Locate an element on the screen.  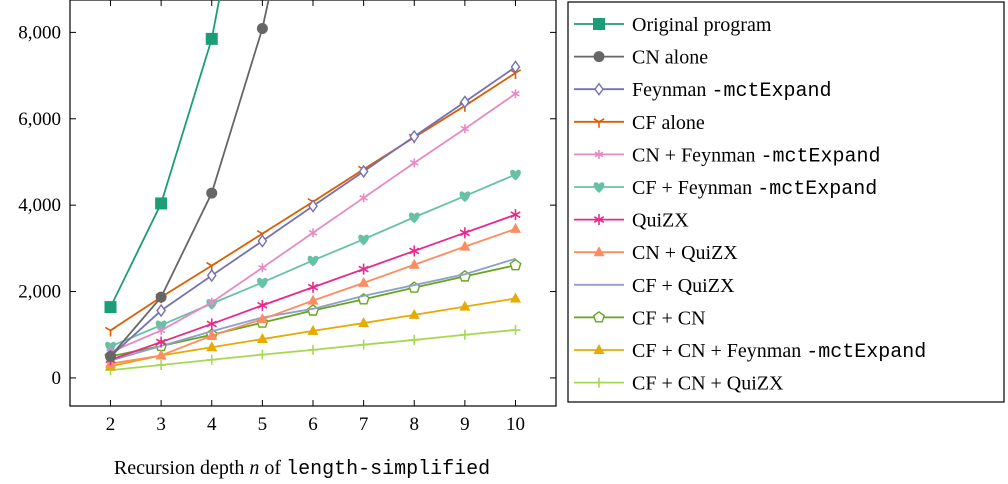
x-axis-title: Recursion depth n of length-simplified is located at coordinates (302, 469).